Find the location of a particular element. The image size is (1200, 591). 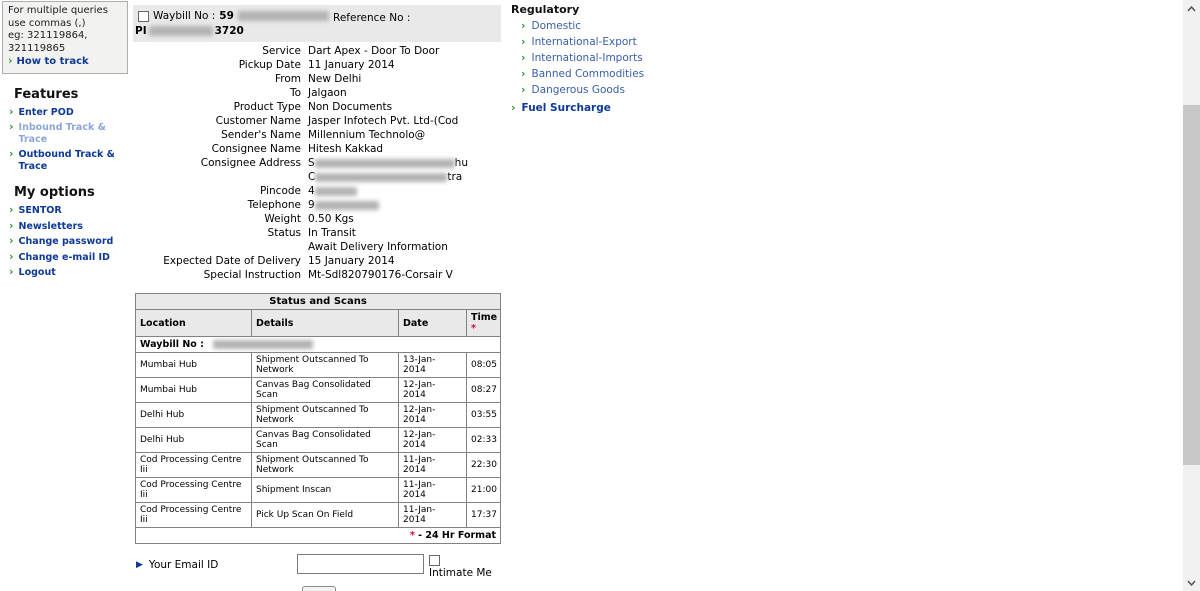

detail-row-product-type: Product Type Non Documents is located at coordinates (317, 107).